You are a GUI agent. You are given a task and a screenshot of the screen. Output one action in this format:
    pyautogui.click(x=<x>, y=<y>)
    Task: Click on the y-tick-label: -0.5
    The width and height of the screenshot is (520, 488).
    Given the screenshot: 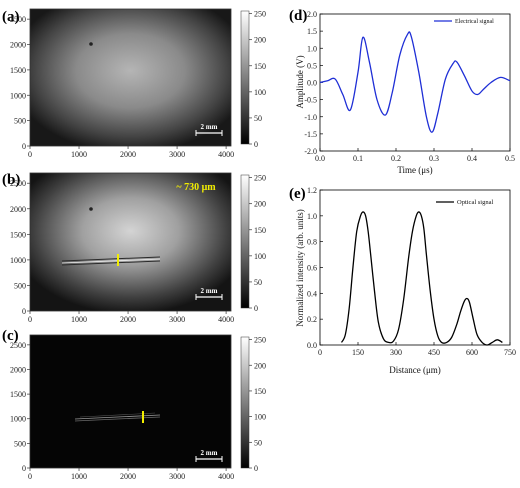 What is the action you would take?
    pyautogui.click(x=310, y=100)
    